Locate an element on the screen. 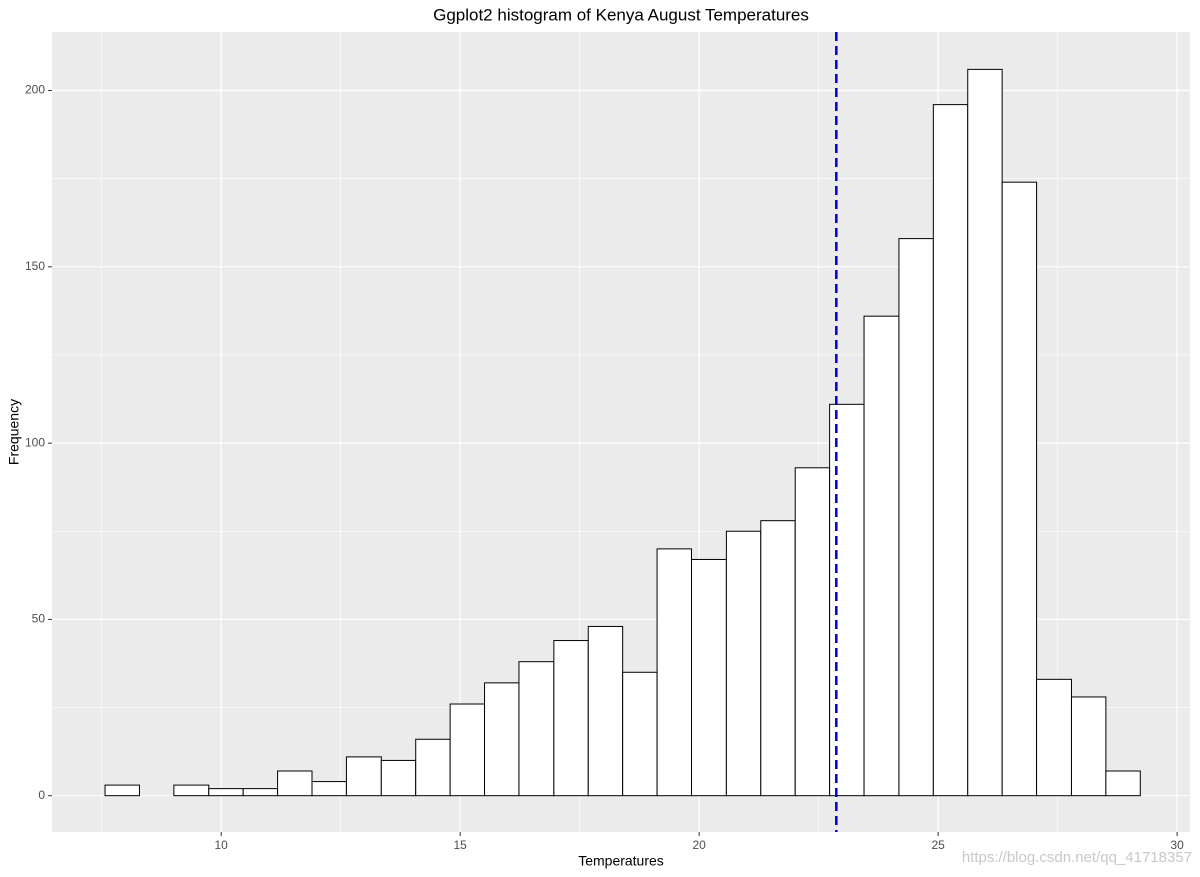 This screenshot has width=1200, height=877. x-tick-label: 30 is located at coordinates (1177, 845).